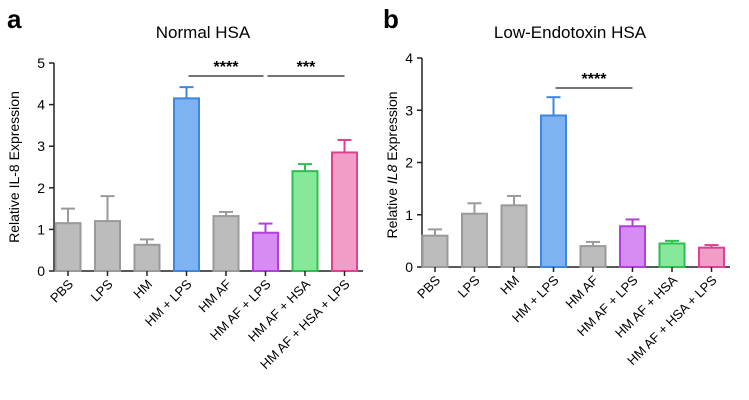 This screenshot has height=400, width=749. I want to click on y-tick-label: 5, so click(41, 63).